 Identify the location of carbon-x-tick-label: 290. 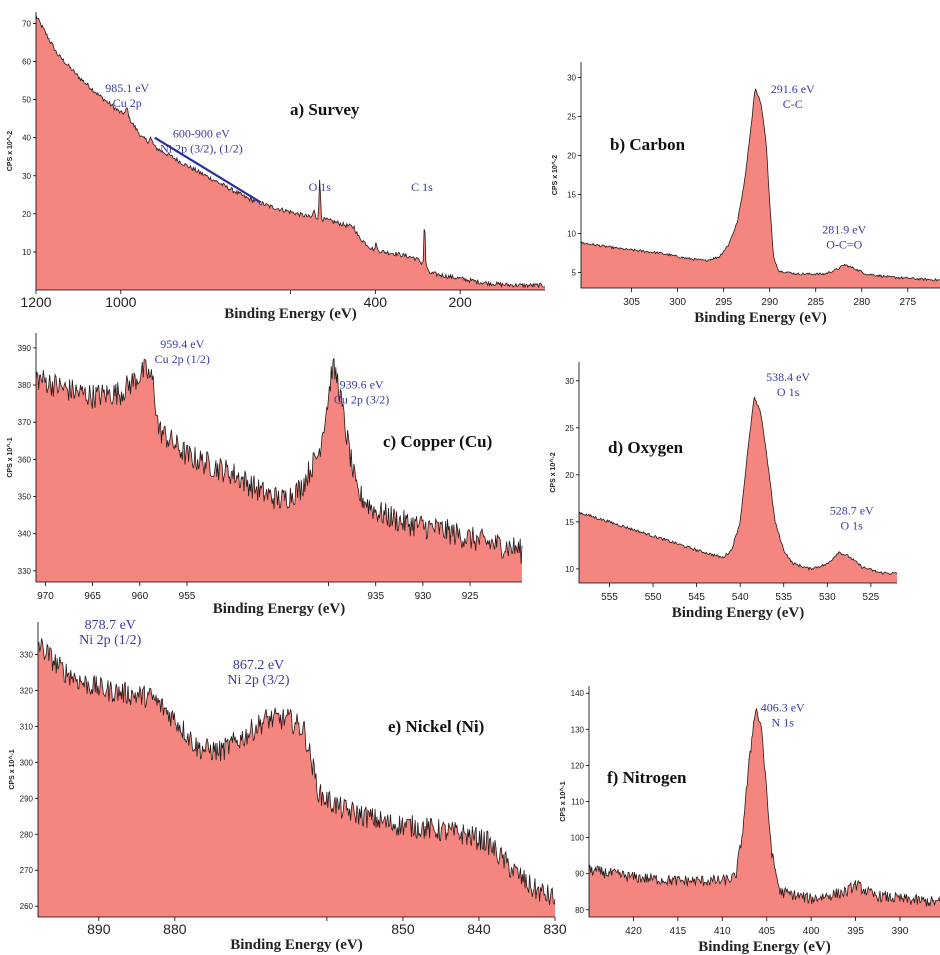
(769, 302).